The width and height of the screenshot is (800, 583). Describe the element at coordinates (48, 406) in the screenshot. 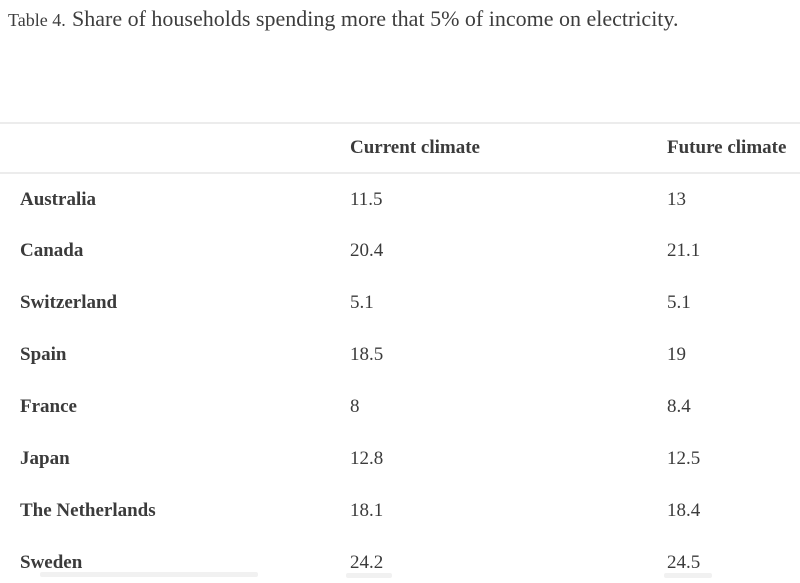

I see `country-cell: France` at that location.